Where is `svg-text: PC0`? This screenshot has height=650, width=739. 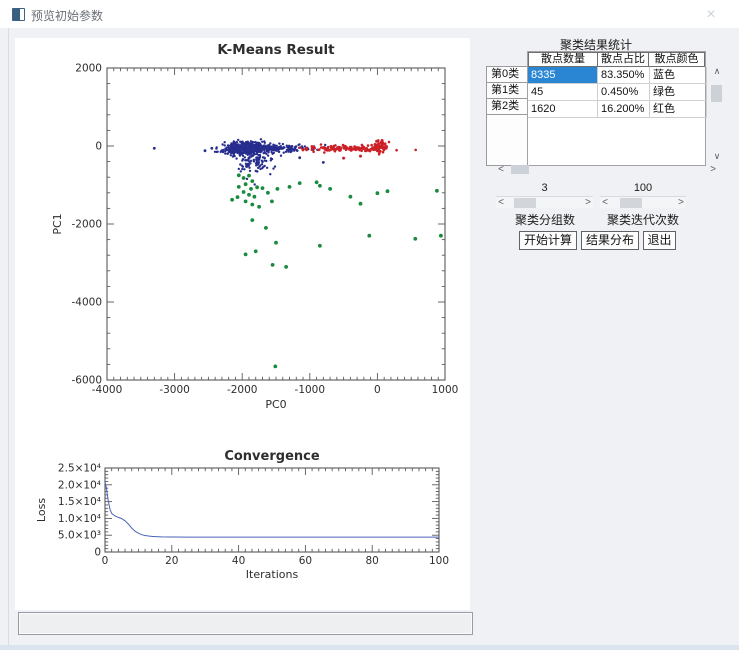
svg-text: PC0 is located at coordinates (275, 404).